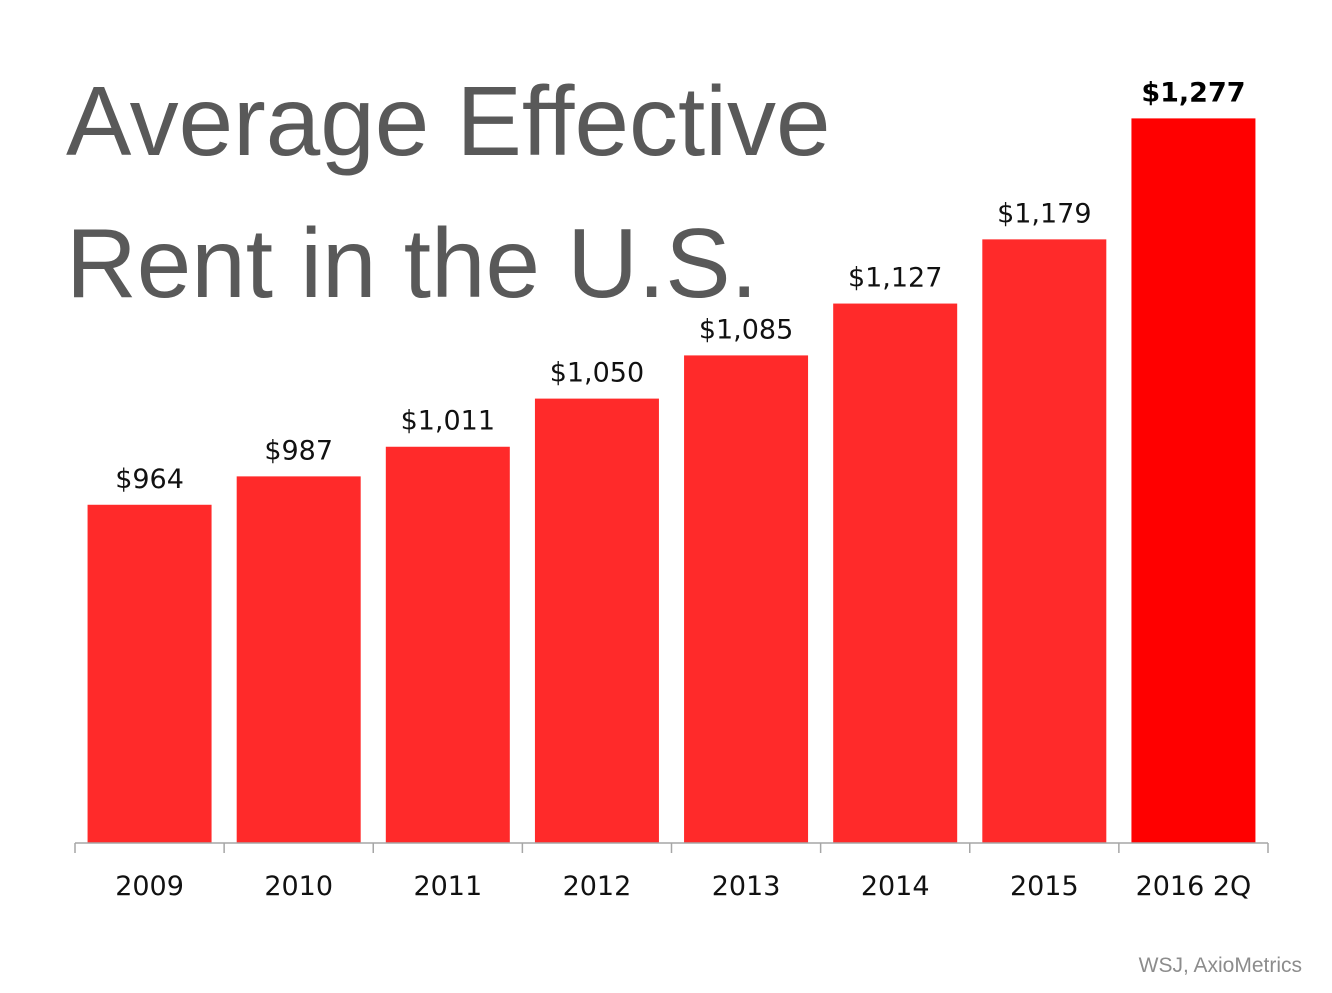  I want to click on tick-label-2015: 2015, so click(1044, 886).